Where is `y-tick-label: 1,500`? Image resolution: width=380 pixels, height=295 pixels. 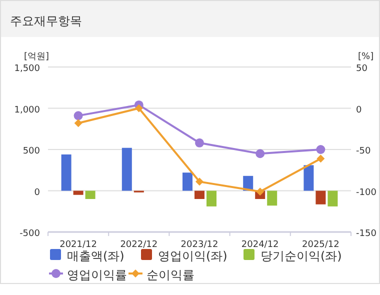
y-tick-label: 1,500 is located at coordinates (27, 69).